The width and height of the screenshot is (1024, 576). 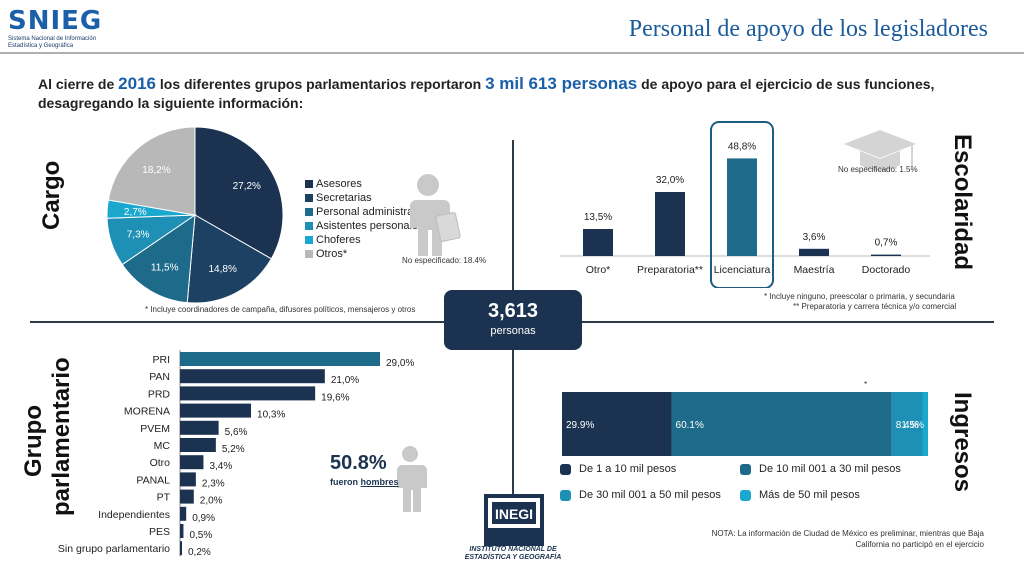 I want to click on legend-label: Asistentes personales, so click(x=370, y=226).